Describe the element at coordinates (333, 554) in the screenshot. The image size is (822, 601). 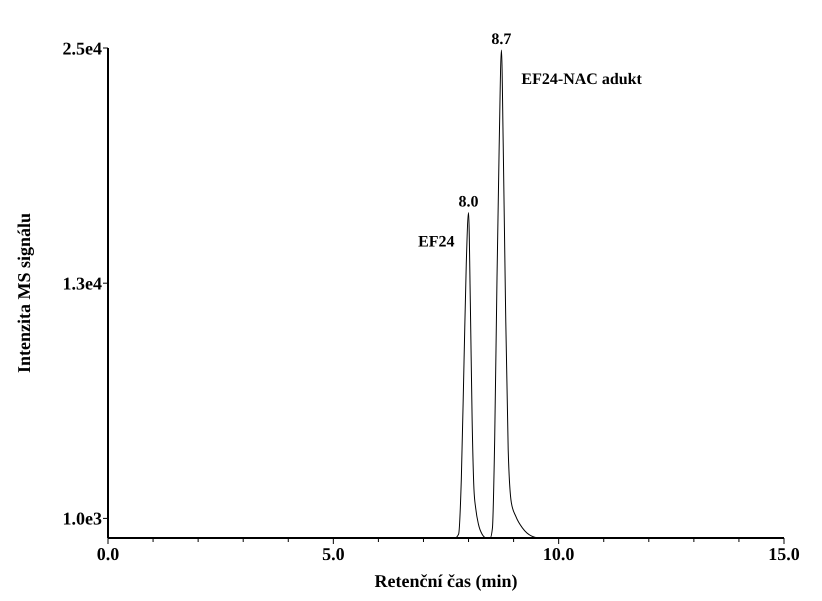
I see `x-tick-label: 5.0` at that location.